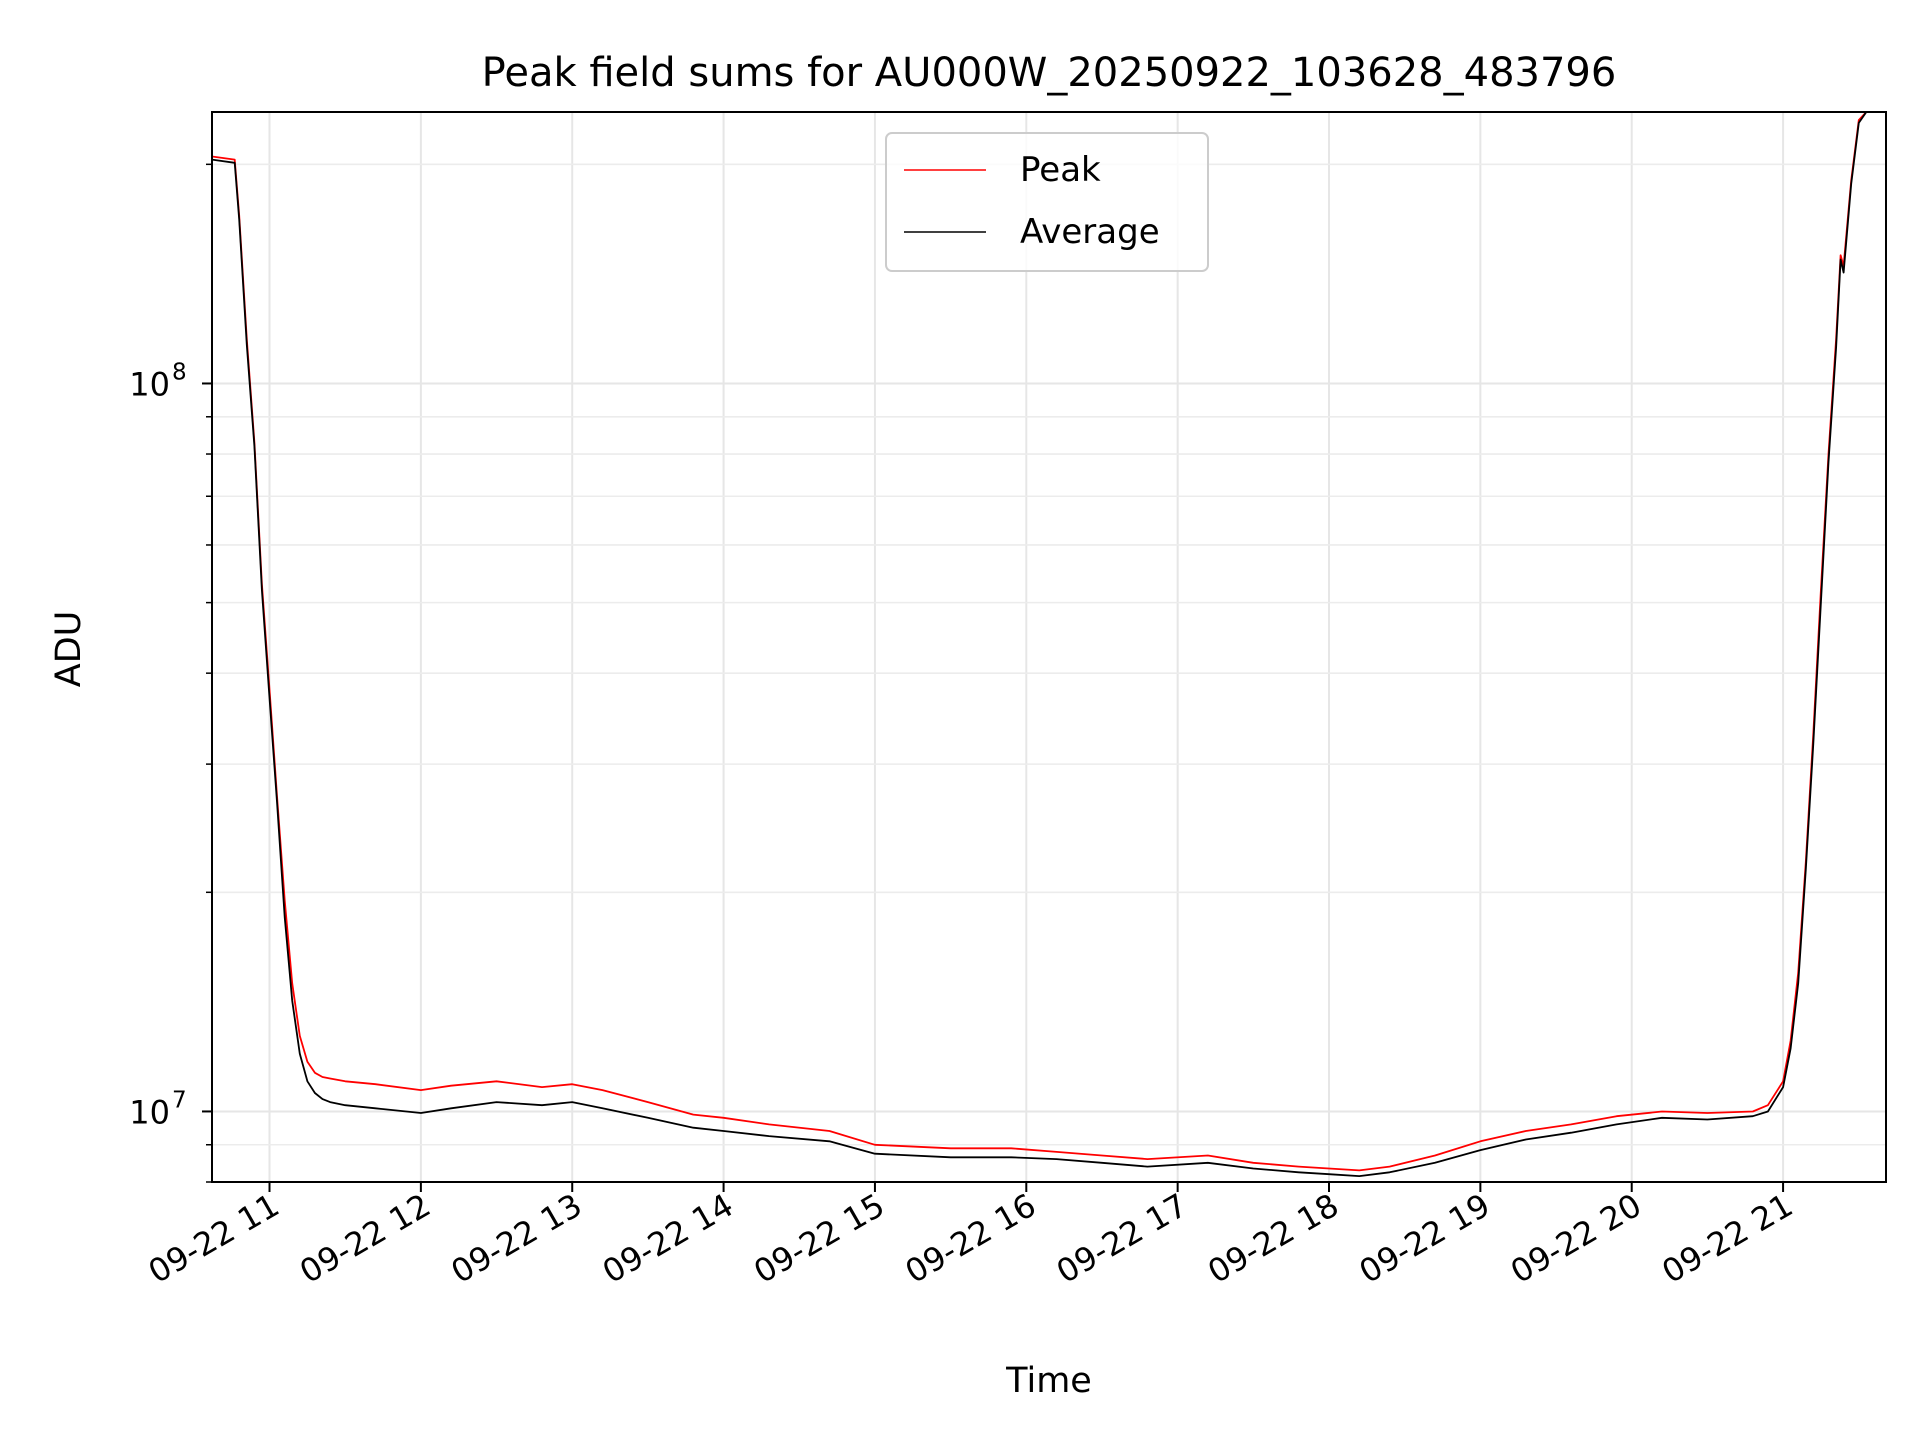  Describe the element at coordinates (179, 1100) in the screenshot. I see `y-tick-exponent: 7` at that location.